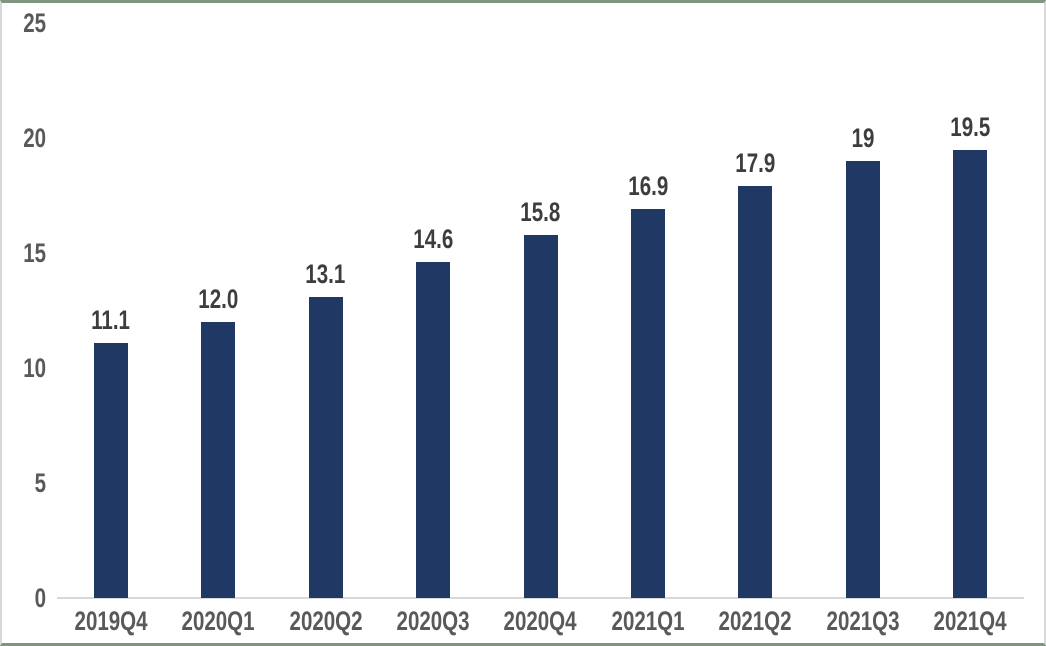  Describe the element at coordinates (34, 138) in the screenshot. I see `y-axis-tick-label: 20` at that location.